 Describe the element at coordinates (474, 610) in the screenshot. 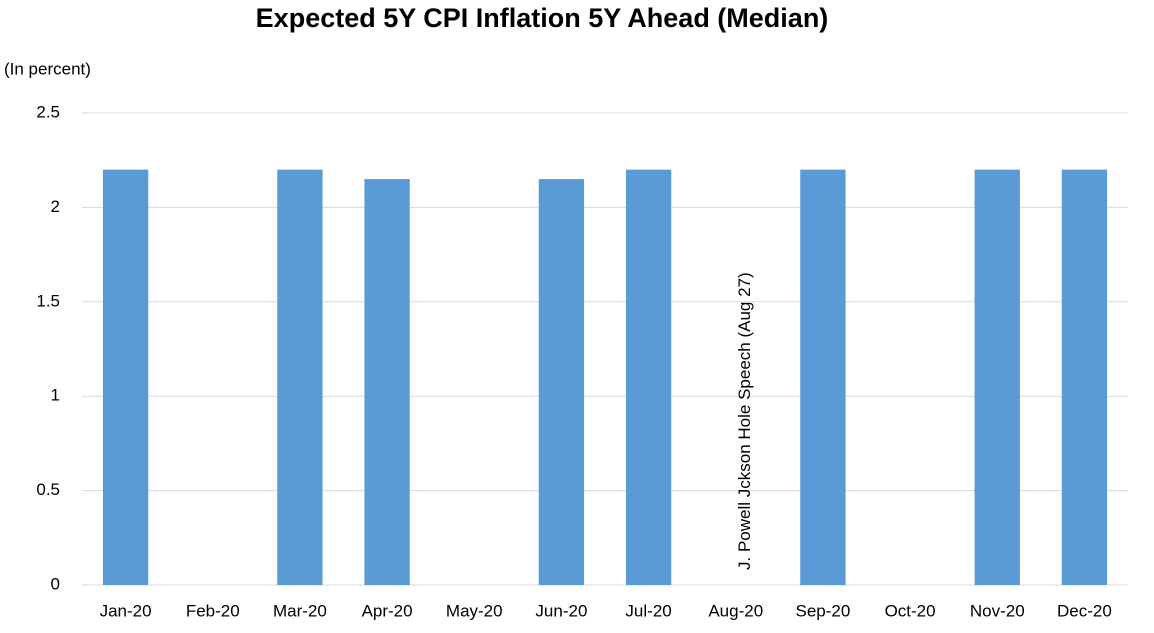

I see `x-tick-label: May-20` at that location.